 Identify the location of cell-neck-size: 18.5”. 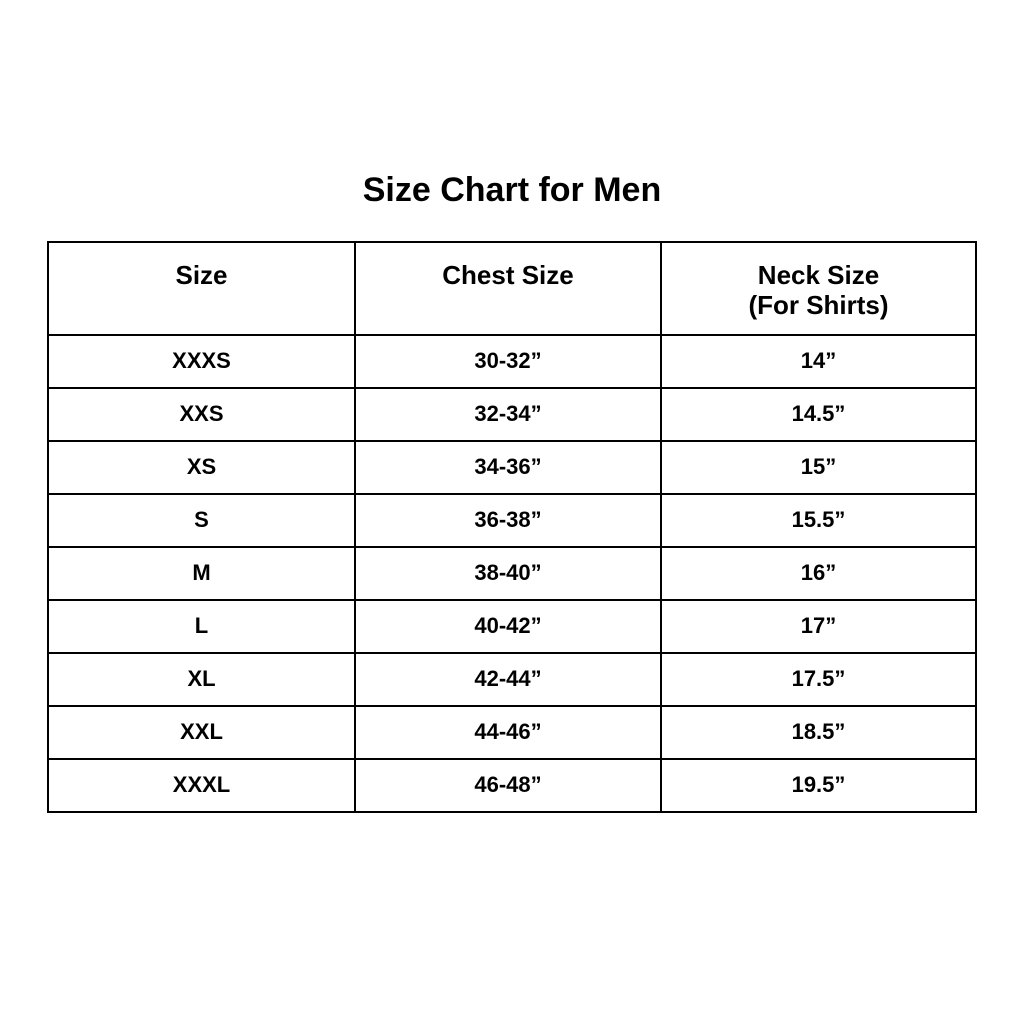
(818, 732).